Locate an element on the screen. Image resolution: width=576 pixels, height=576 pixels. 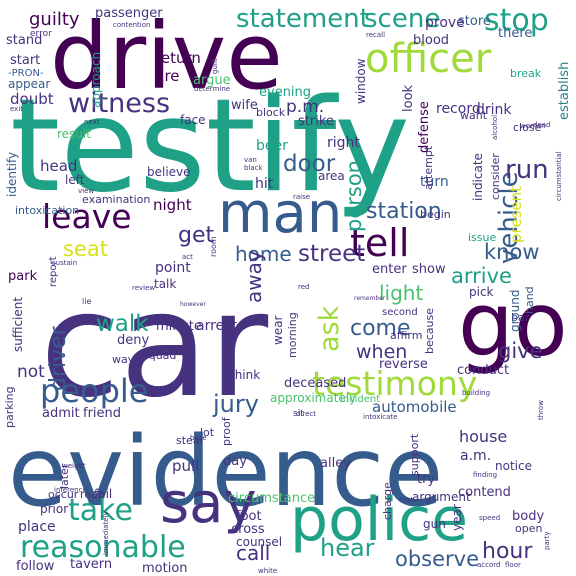
word-go: go is located at coordinates (513, 324).